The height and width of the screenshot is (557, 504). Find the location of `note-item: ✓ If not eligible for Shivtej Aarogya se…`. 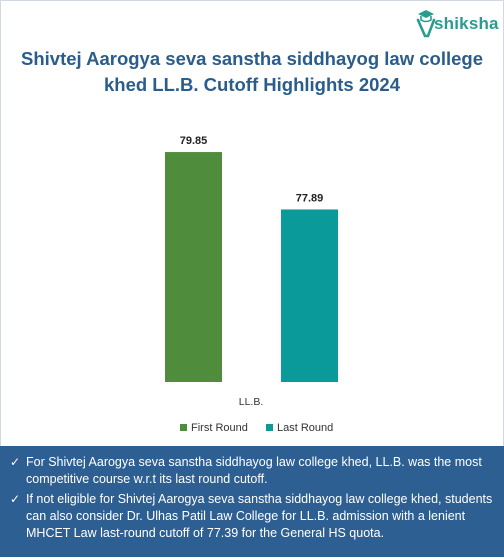

note-item: ✓ If not eligible for Shivtej Aarogya se… is located at coordinates (252, 516).